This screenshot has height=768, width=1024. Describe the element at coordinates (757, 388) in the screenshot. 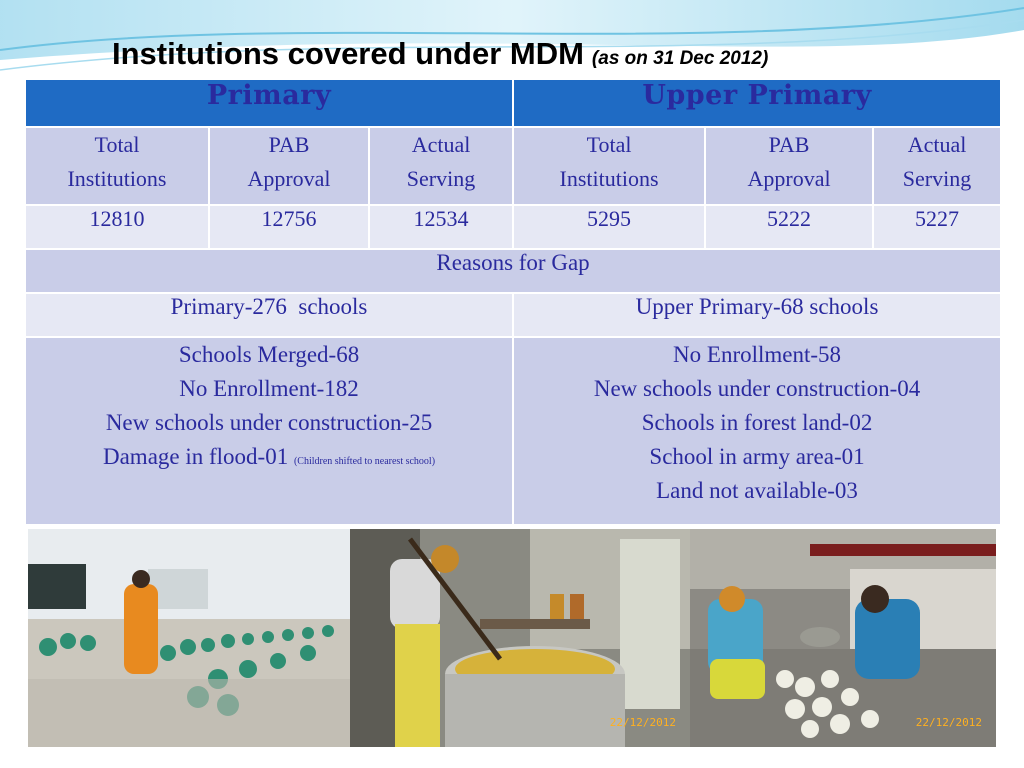

I see `reason-item: New schools under construction-04` at that location.